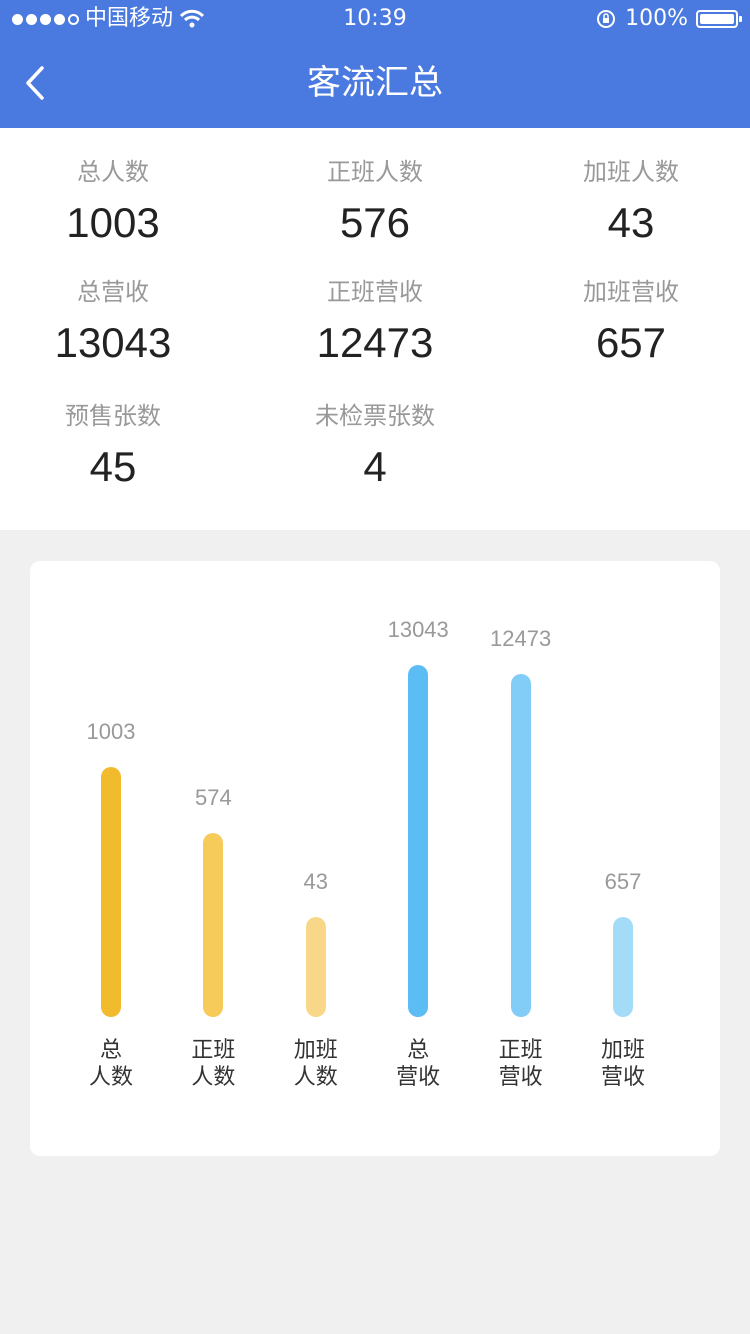 This screenshot has width=750, height=1334. What do you see at coordinates (375, 342) in the screenshot?
I see `stat-value: 12473` at bounding box center [375, 342].